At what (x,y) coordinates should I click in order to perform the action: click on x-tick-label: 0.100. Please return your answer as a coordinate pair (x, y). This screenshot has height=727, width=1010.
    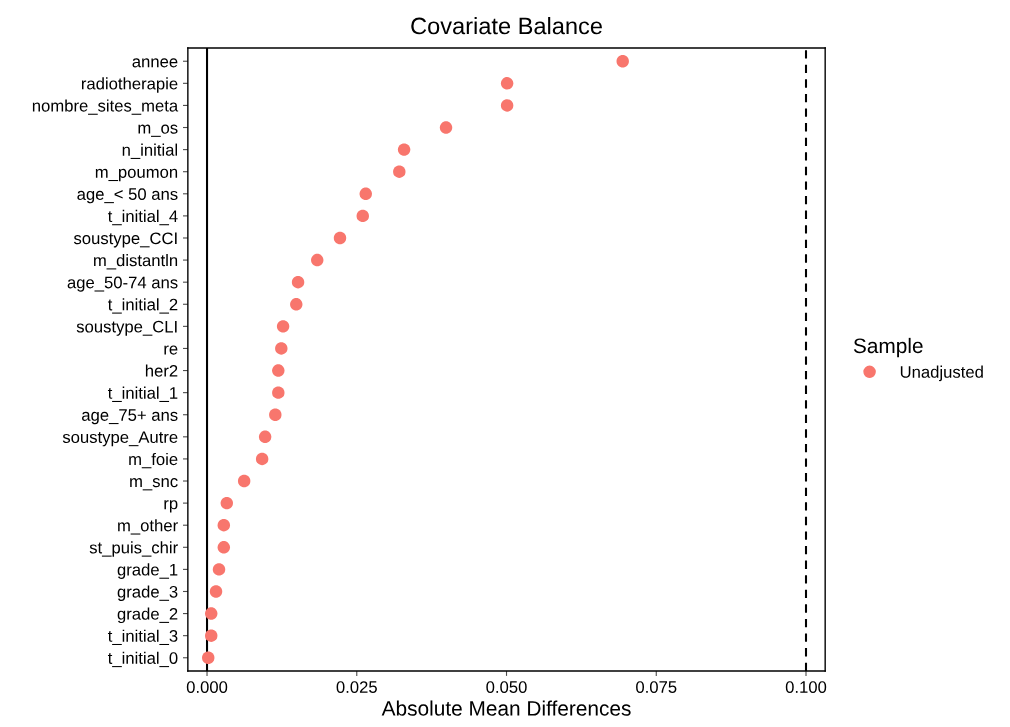
    Looking at the image, I should click on (806, 687).